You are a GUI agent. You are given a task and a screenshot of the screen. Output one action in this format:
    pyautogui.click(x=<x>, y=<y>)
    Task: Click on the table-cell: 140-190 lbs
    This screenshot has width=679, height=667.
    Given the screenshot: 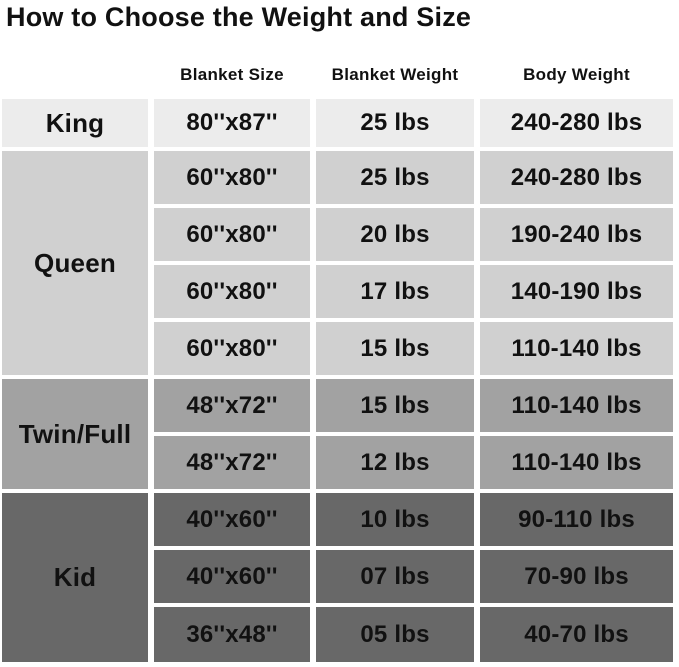 What is the action you would take?
    pyautogui.click(x=576, y=291)
    